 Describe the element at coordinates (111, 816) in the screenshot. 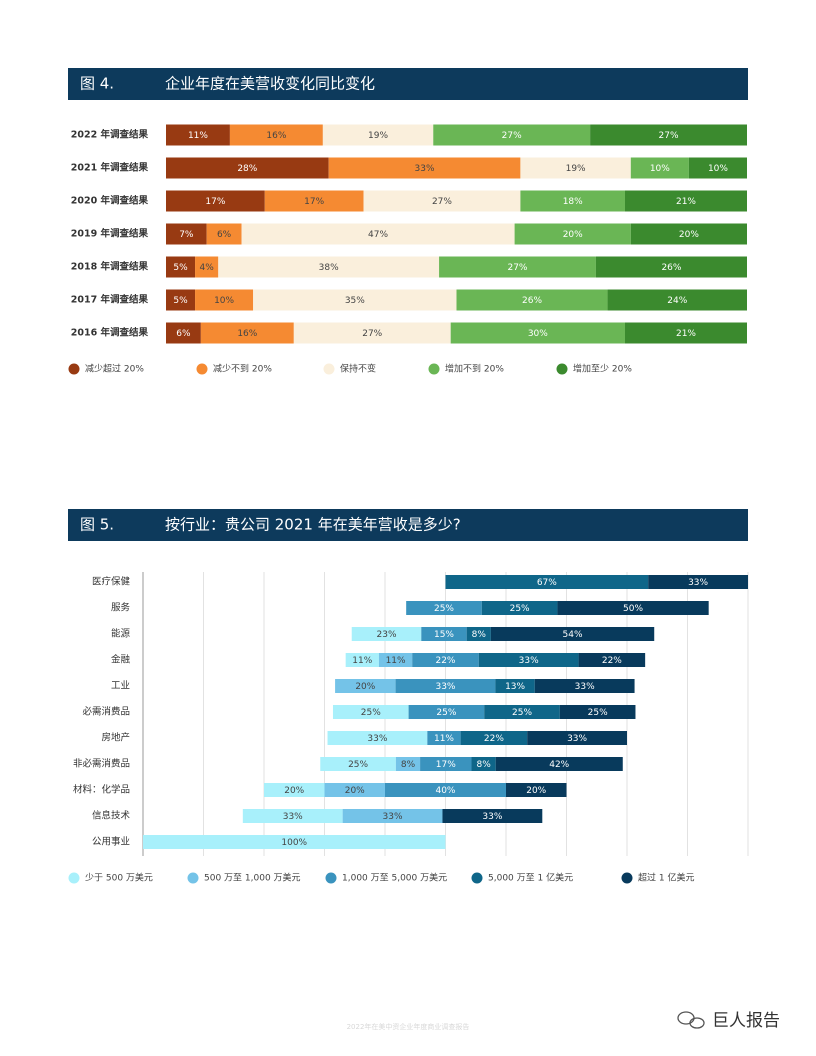

I see `category-label: 信息技术` at that location.